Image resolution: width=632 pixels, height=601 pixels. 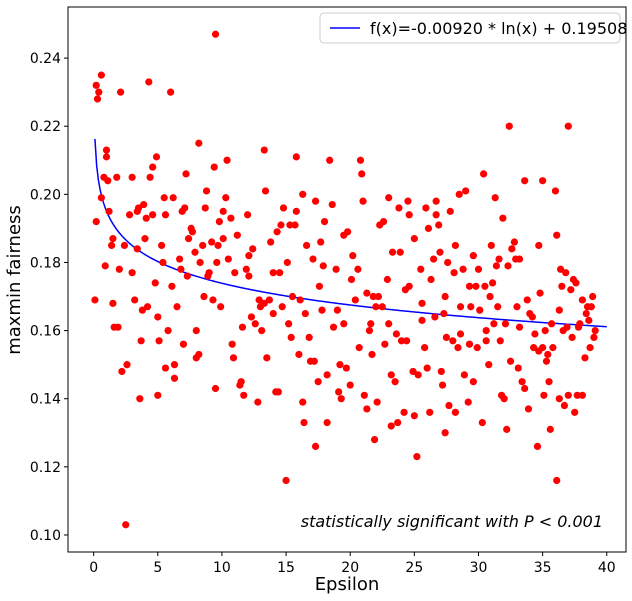 I want to click on x-tick-label: 20, so click(x=350, y=568).